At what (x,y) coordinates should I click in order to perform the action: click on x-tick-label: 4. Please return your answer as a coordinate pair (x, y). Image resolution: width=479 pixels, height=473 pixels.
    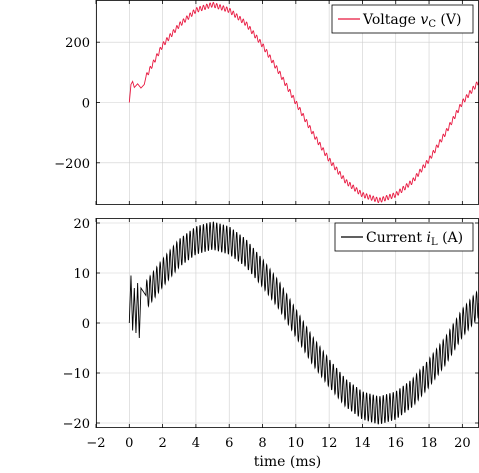
    Looking at the image, I should click on (196, 443).